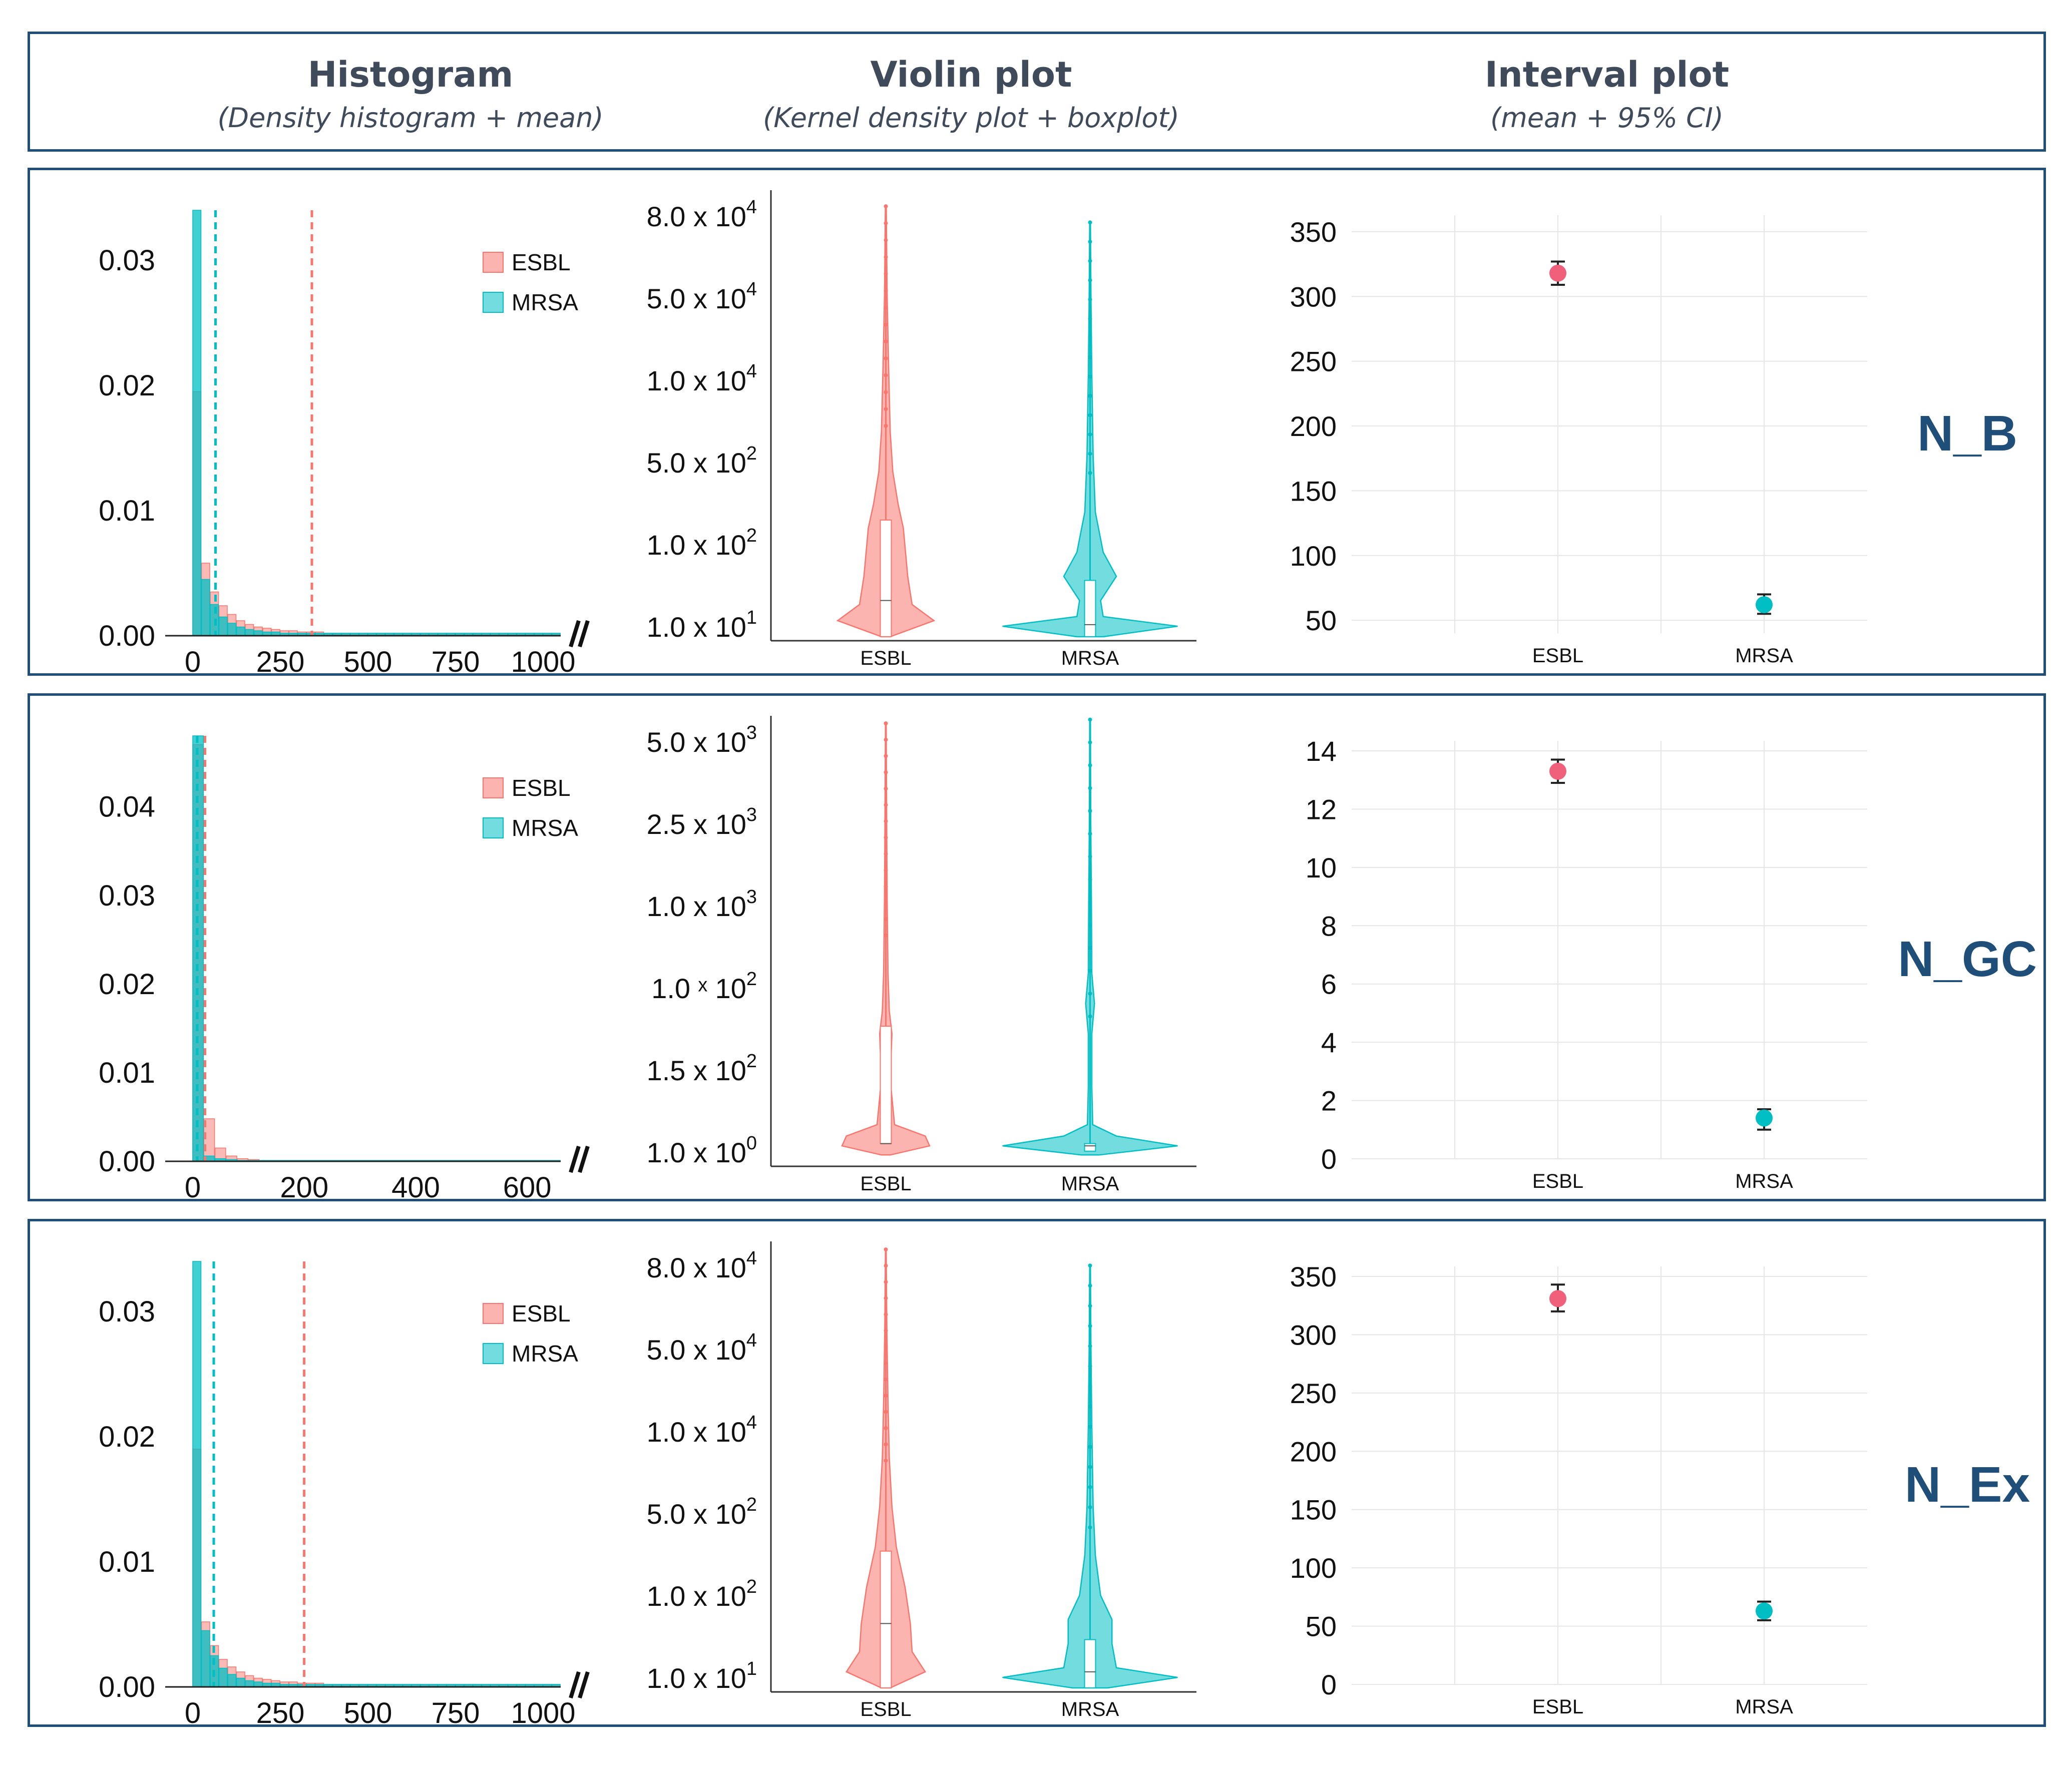  What do you see at coordinates (702, 543) in the screenshot?
I see `violin-y-tick-label: 1.0 x 10²` at bounding box center [702, 543].